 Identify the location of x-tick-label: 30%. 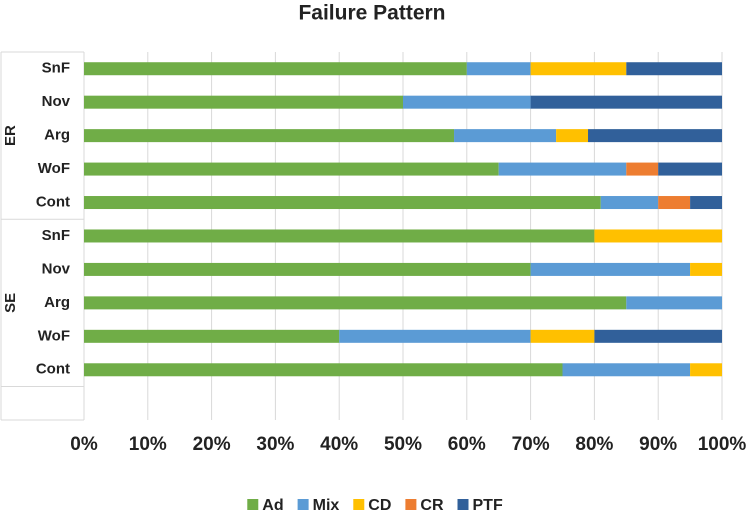
(275, 444).